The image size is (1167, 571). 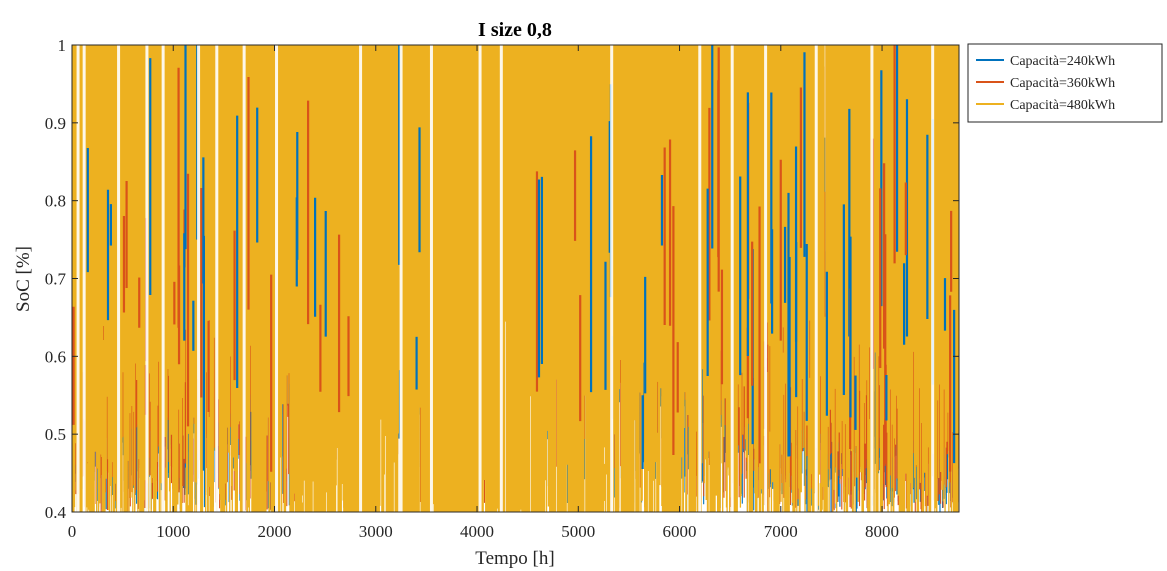 I want to click on x-tick-label: 1000, so click(x=173, y=531).